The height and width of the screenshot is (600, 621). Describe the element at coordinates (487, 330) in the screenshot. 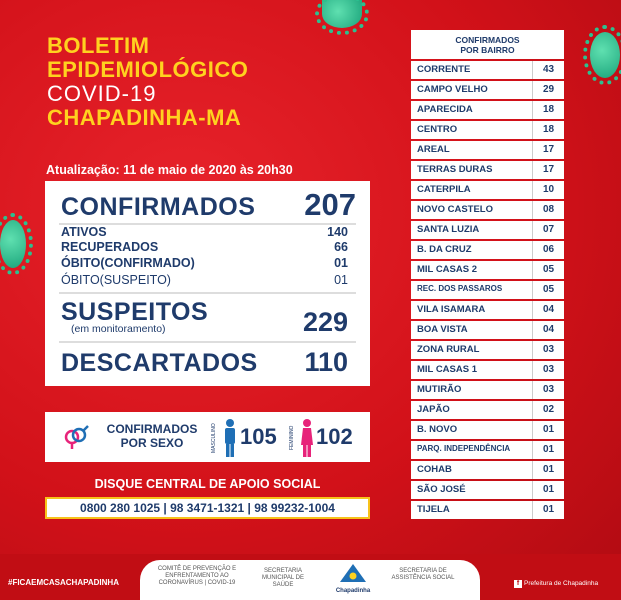

I see `bairro-row: BOA VISTA 04` at that location.